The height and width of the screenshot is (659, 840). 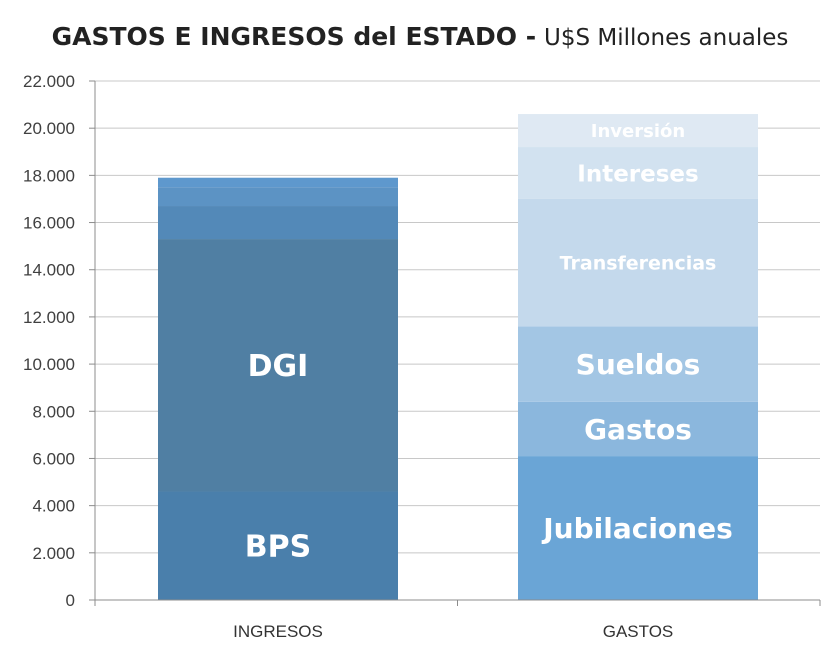 I want to click on y-tick-label: 12.000, so click(x=49, y=317).